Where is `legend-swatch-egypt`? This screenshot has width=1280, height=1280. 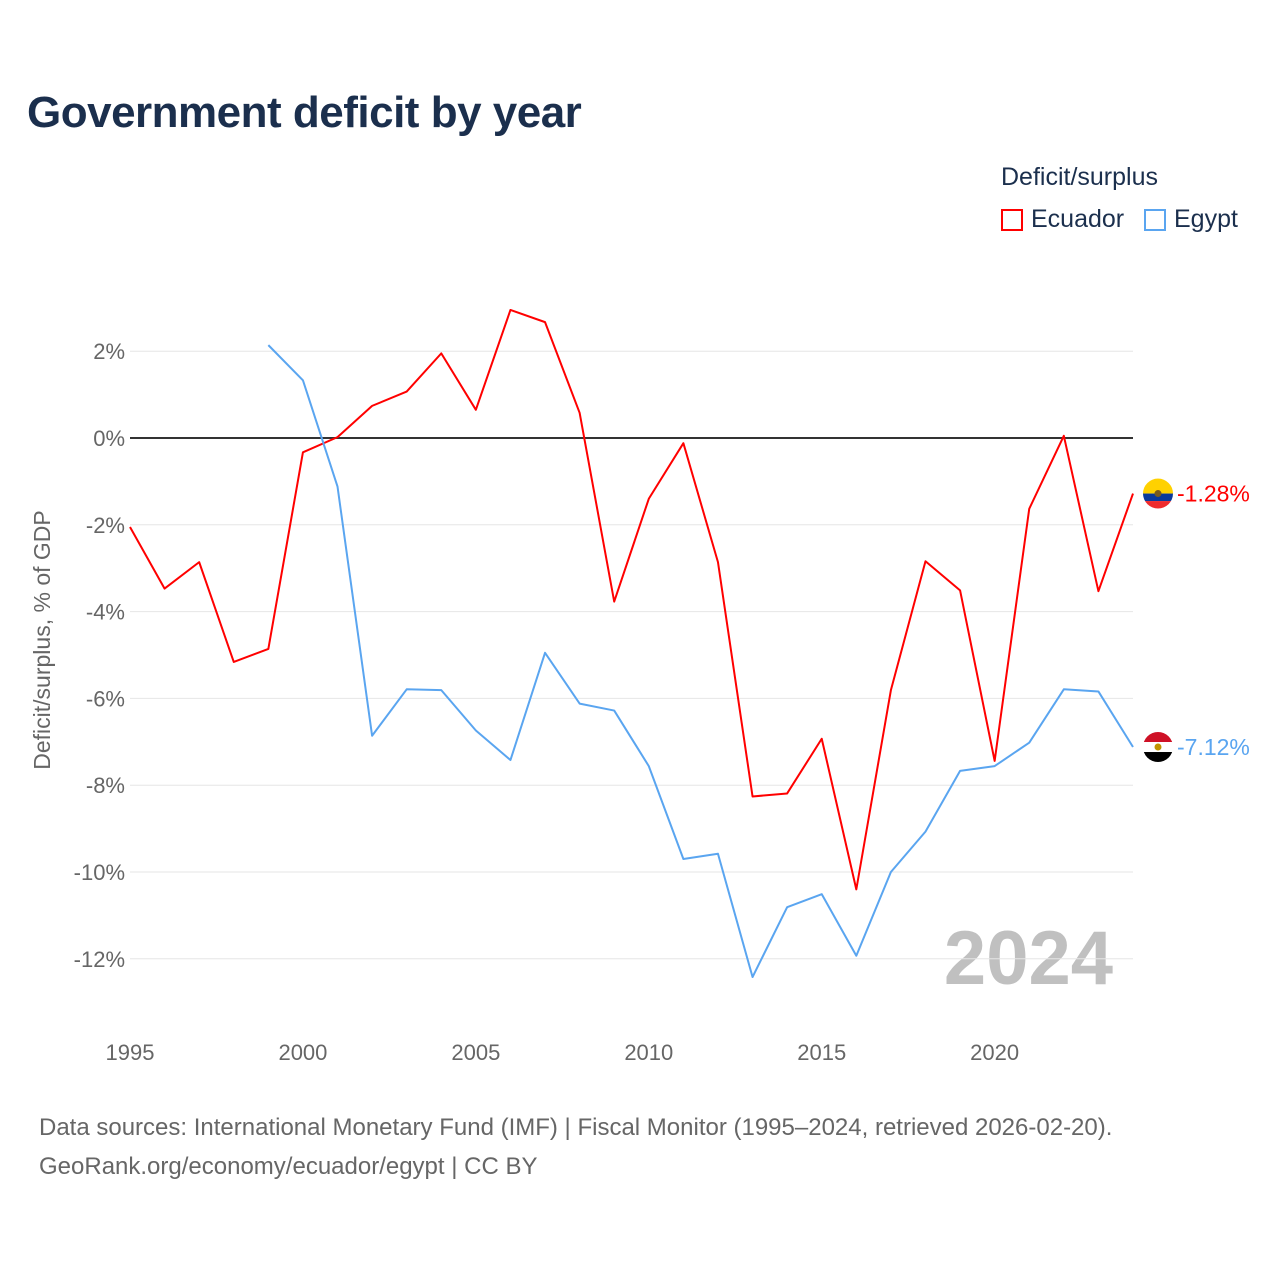
legend-swatch-egypt is located at coordinates (1155, 219).